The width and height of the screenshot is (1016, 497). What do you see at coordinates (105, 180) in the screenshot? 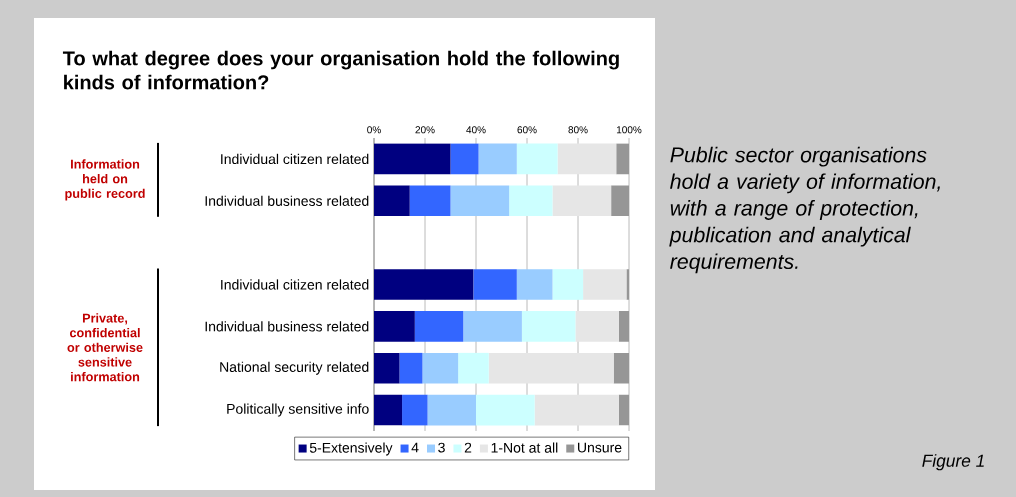
I see `text: Information held on public record` at bounding box center [105, 180].